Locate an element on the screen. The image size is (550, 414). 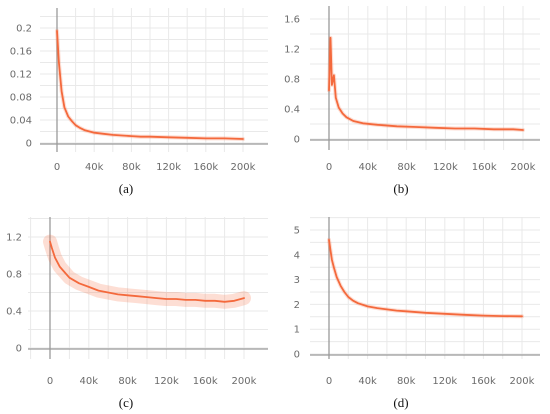
y-tick-label: 2 is located at coordinates (297, 305).